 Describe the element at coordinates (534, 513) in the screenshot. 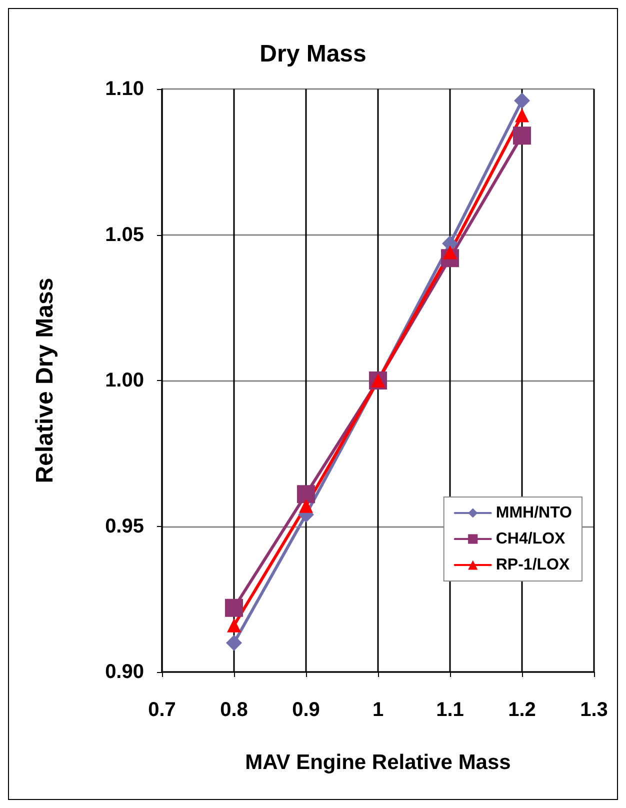

I see `legend-label: MMH/NTO` at that location.